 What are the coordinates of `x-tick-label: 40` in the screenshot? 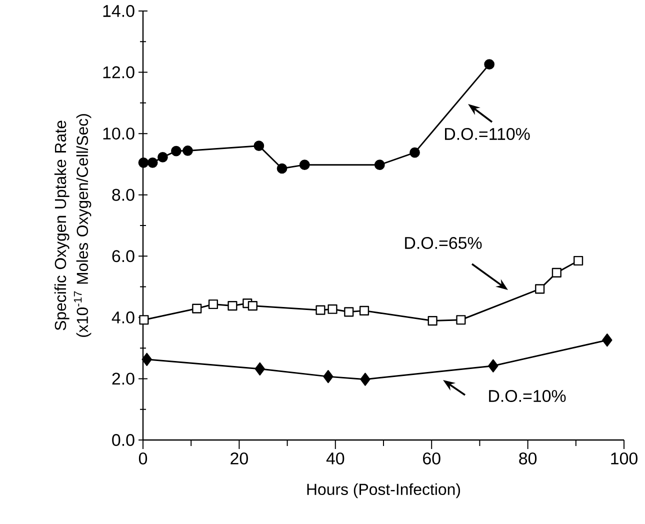 It's located at (335, 458).